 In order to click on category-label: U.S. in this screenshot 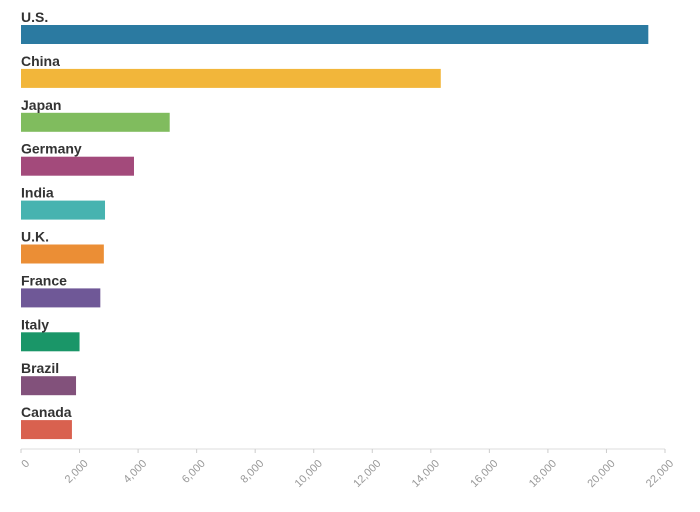, I will do `click(34, 17)`.